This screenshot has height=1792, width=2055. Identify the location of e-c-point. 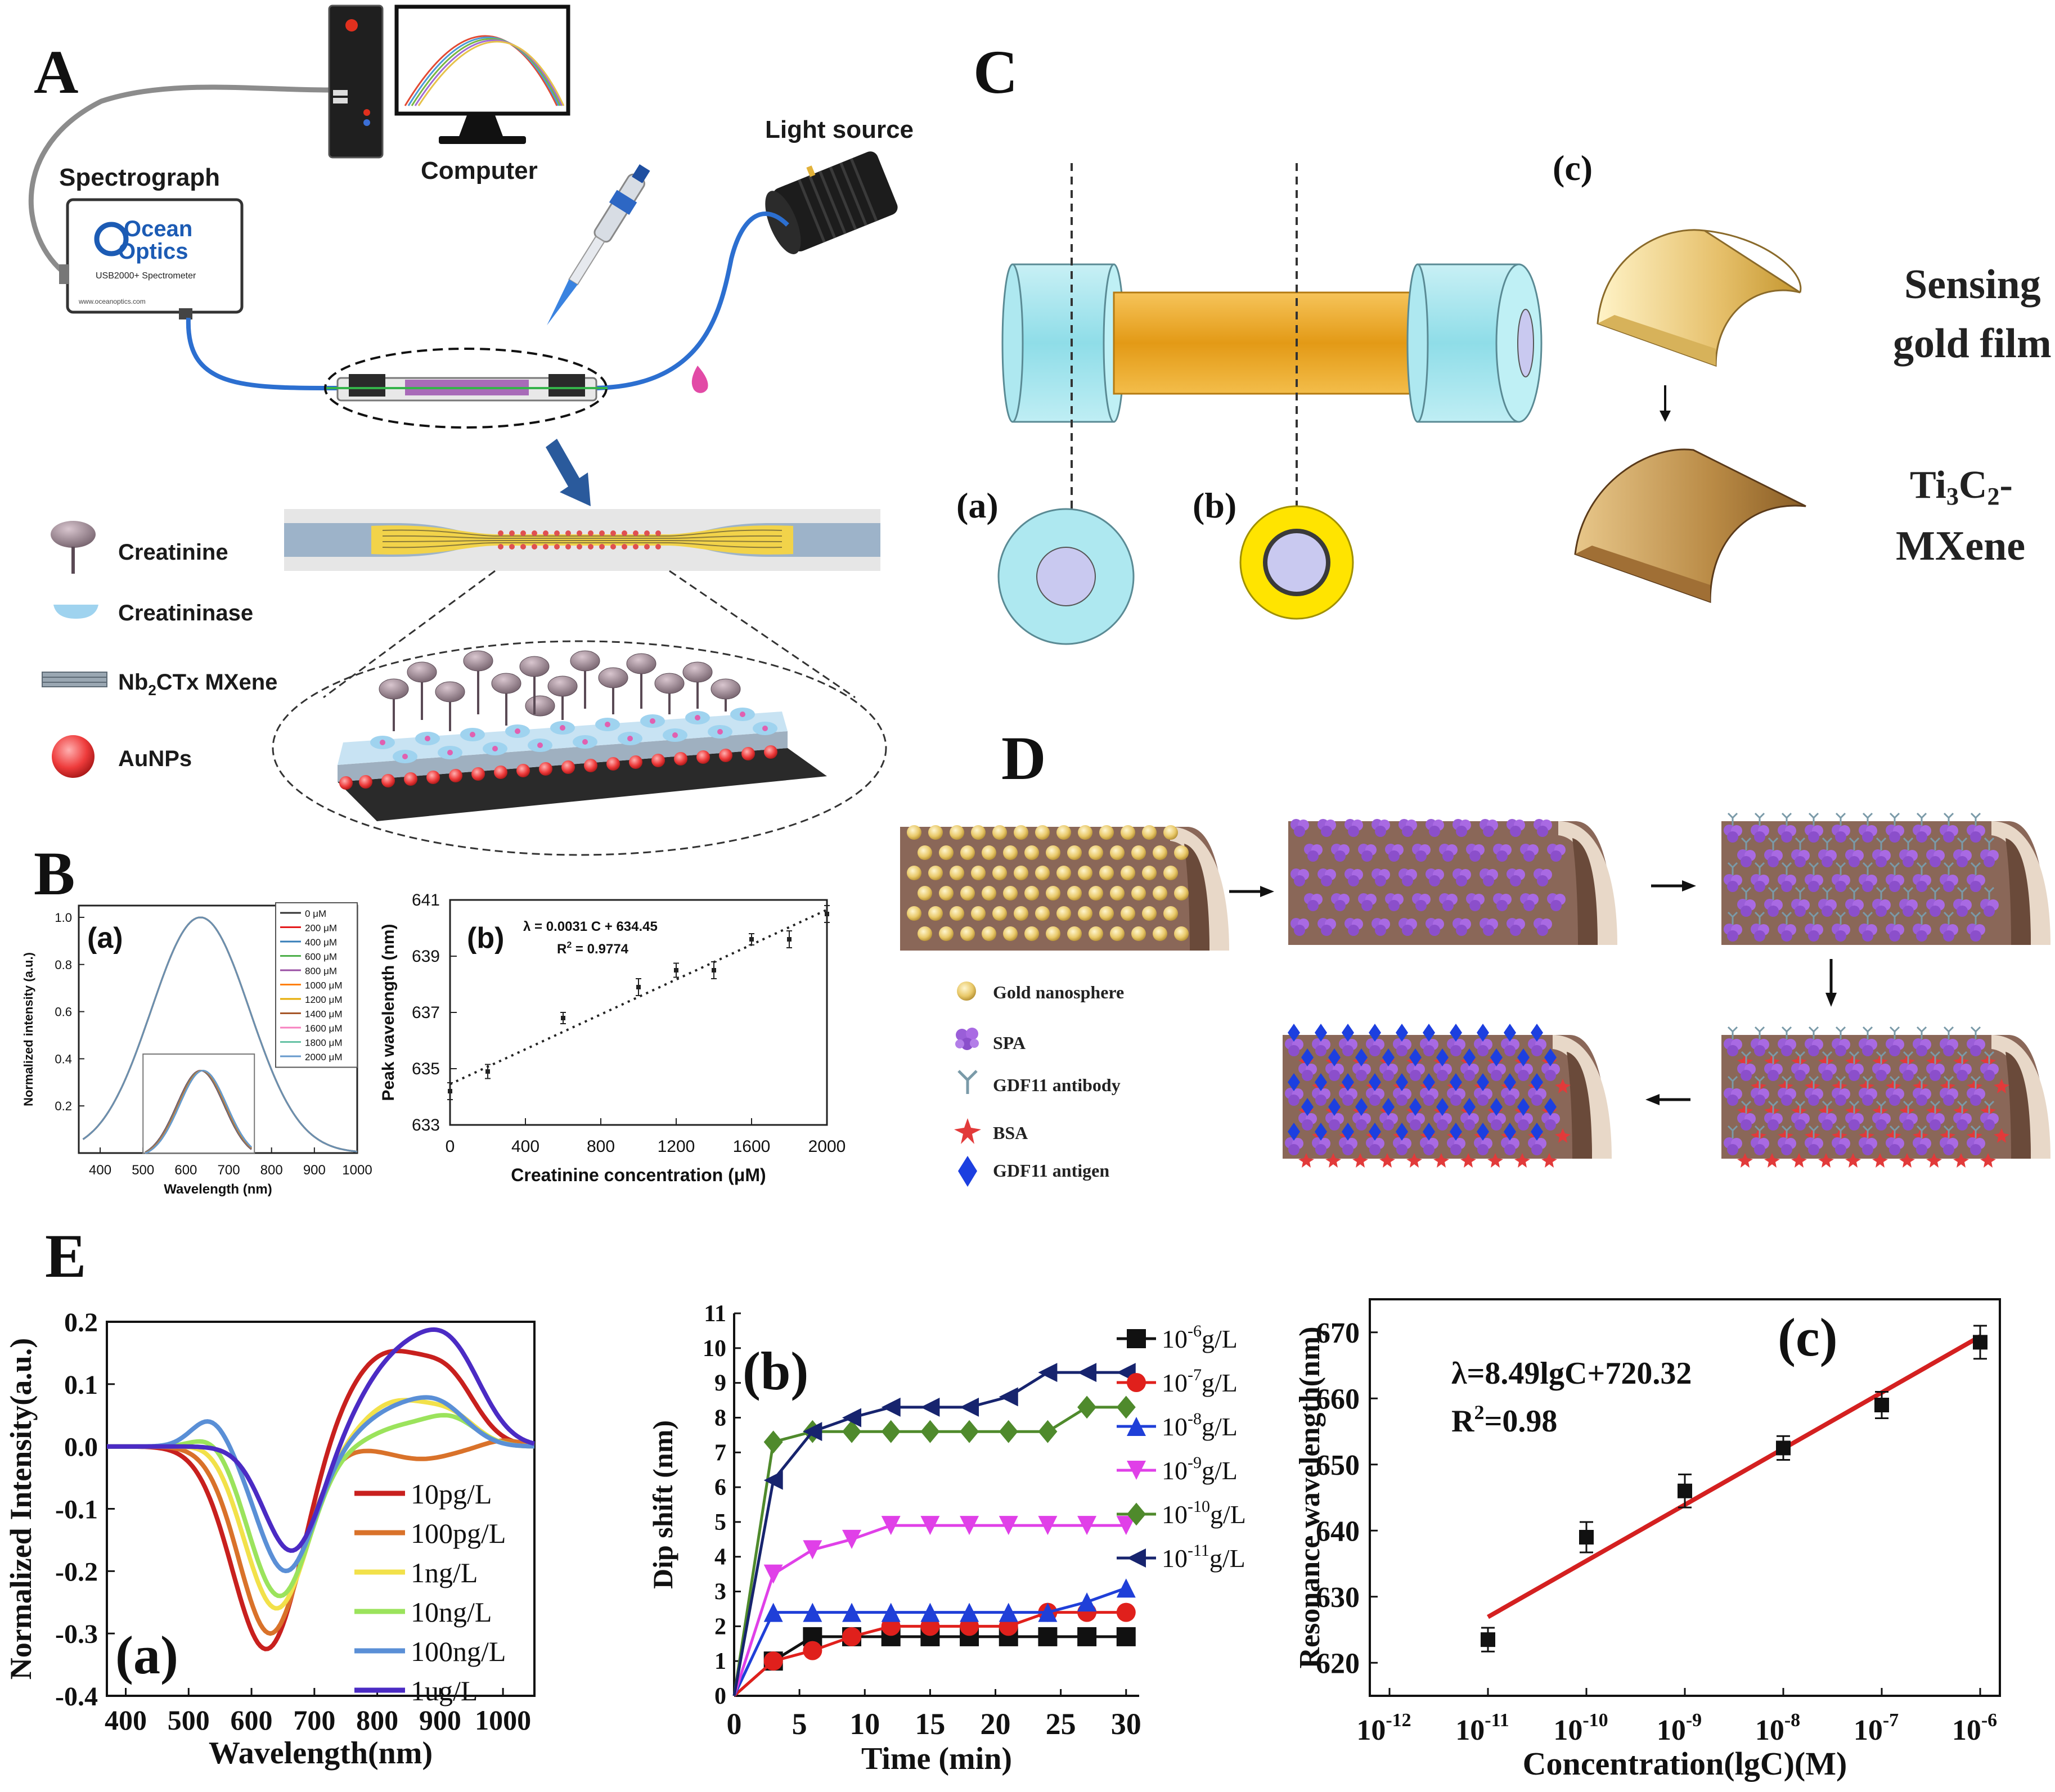
(1586, 1537).